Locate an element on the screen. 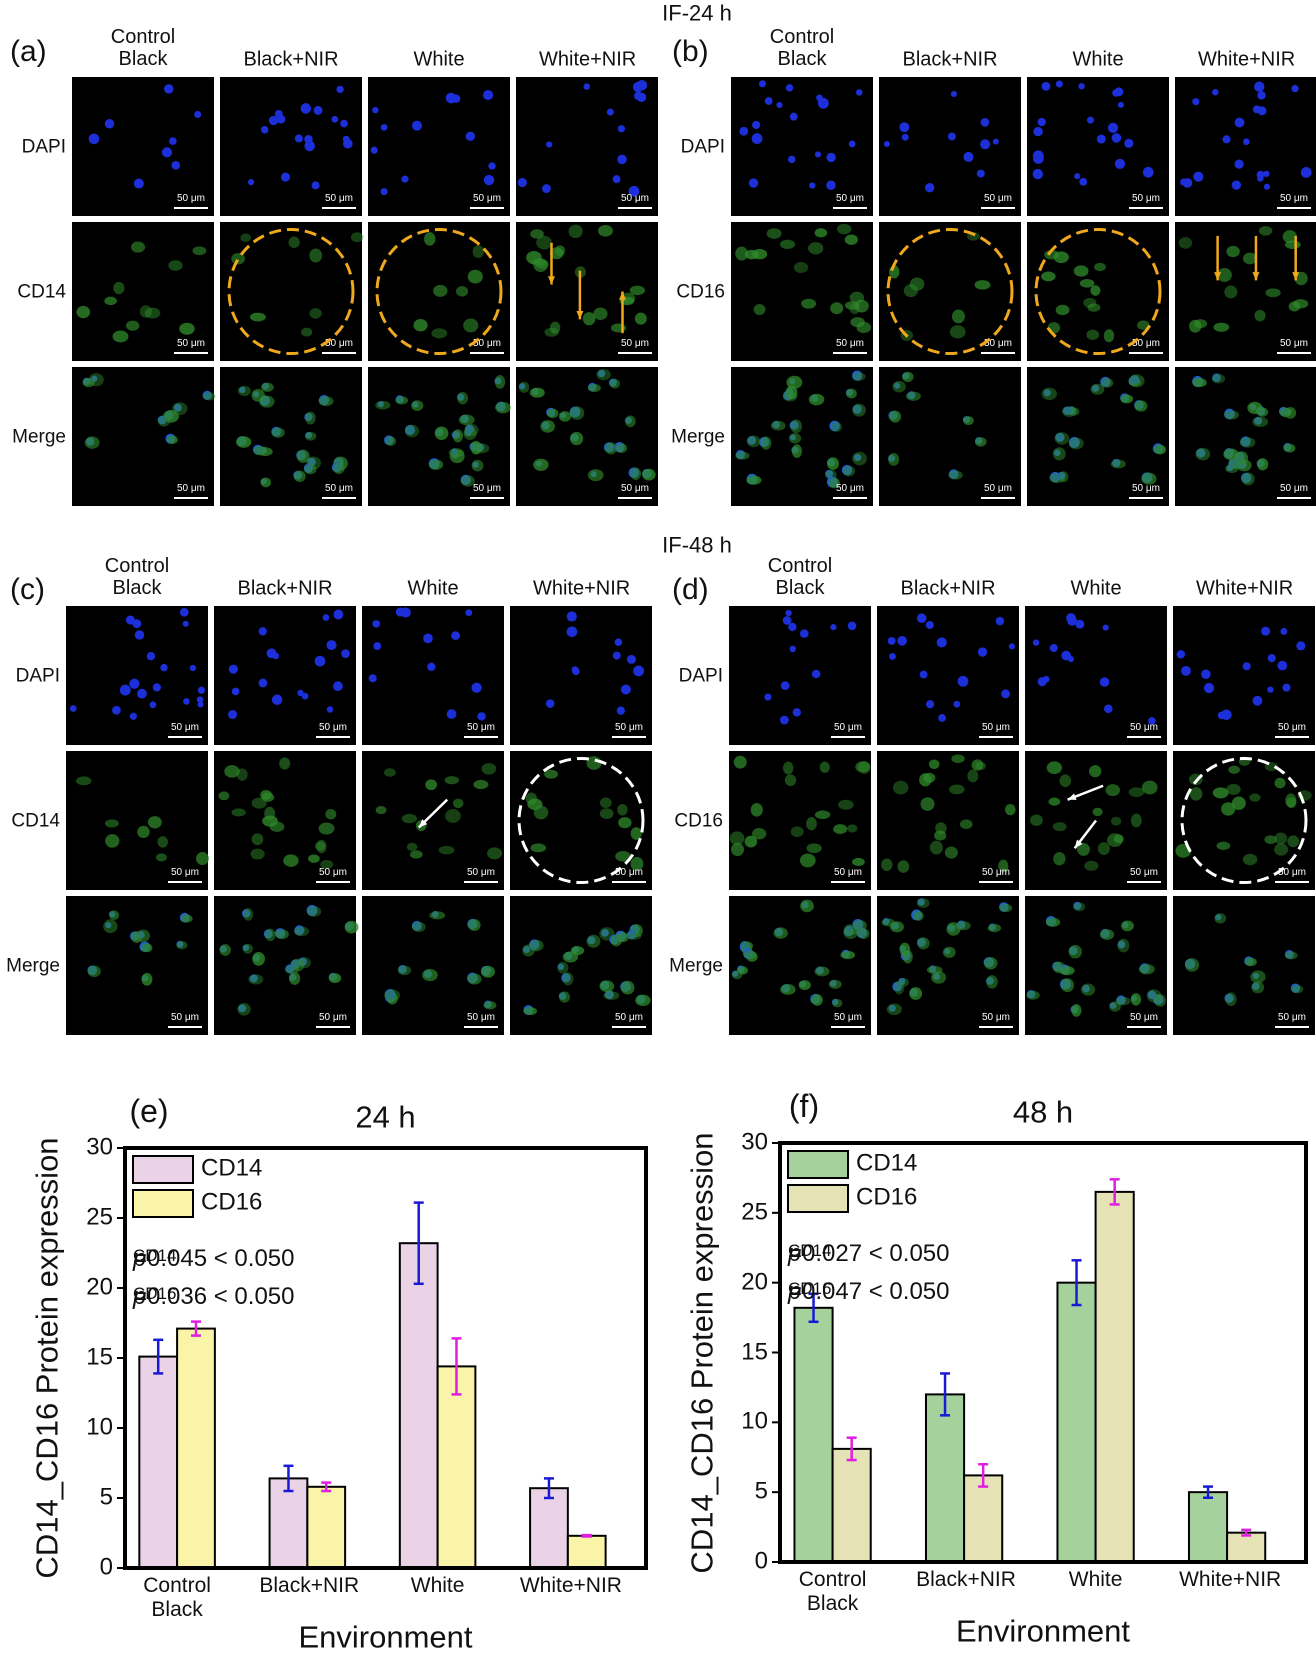 Image resolution: width=1316 pixels, height=1660 pixels. legend-label: CD14 is located at coordinates (232, 1168).